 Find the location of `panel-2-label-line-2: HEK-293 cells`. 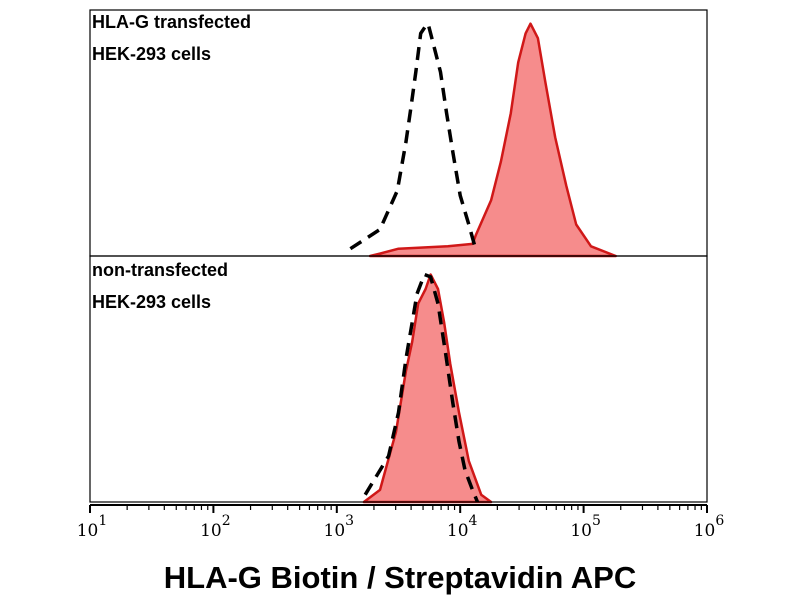

panel-2-label-line-2: HEK-293 cells is located at coordinates (151, 302).